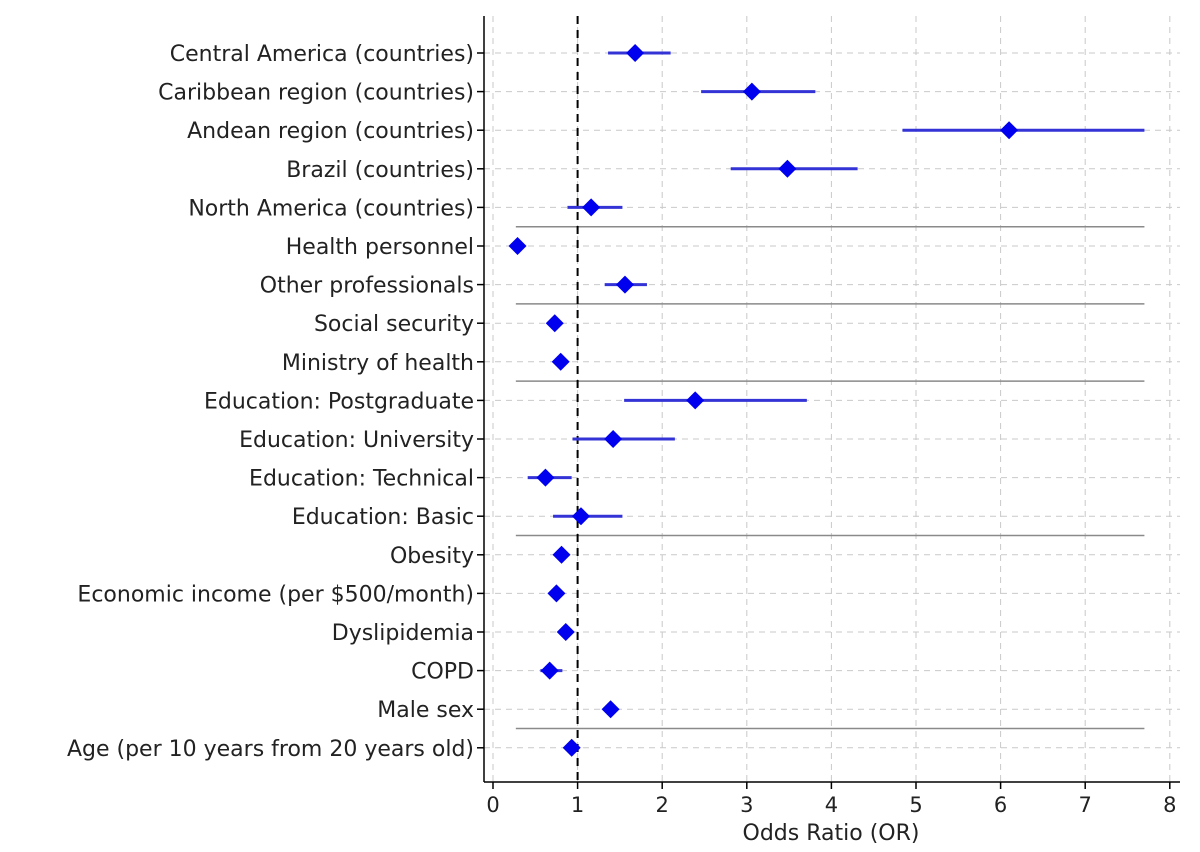 This screenshot has height=852, width=1200. What do you see at coordinates (270, 749) in the screenshot?
I see `y-tick-label: Age (per 10 years from 20 years old)` at bounding box center [270, 749].